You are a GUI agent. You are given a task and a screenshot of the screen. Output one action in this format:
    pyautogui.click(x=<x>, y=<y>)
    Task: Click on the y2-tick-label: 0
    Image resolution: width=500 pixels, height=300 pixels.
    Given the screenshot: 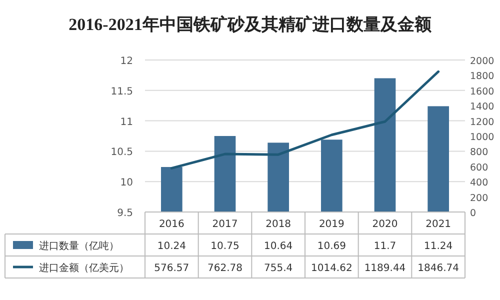 What is the action you would take?
    pyautogui.click(x=473, y=213)
    